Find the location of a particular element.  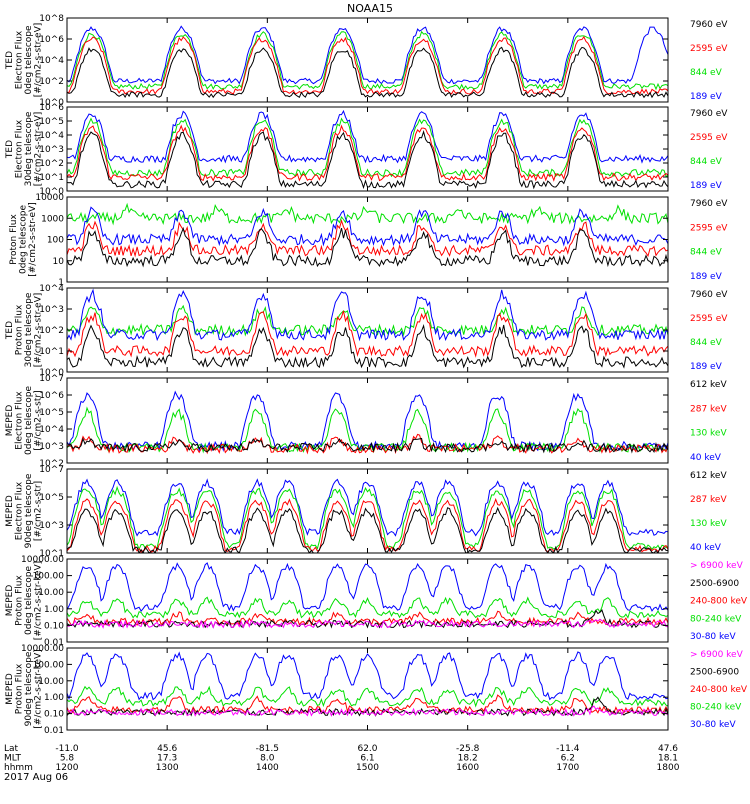

panel-3-traces is located at coordinates (367, 235).